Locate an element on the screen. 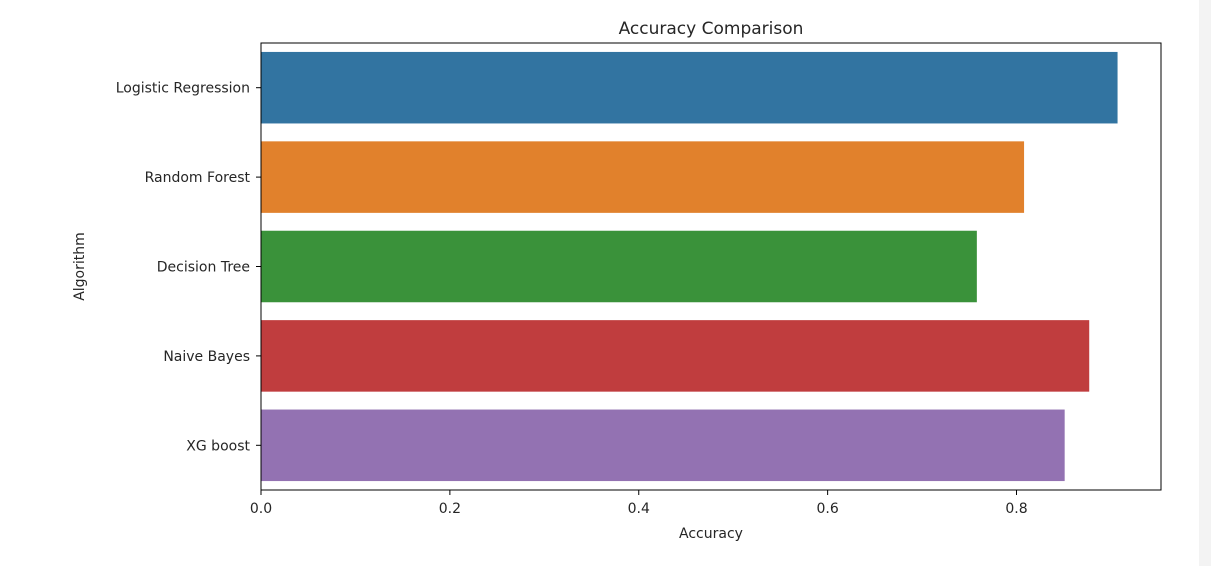  x-tick-label: 0.4 is located at coordinates (639, 509).